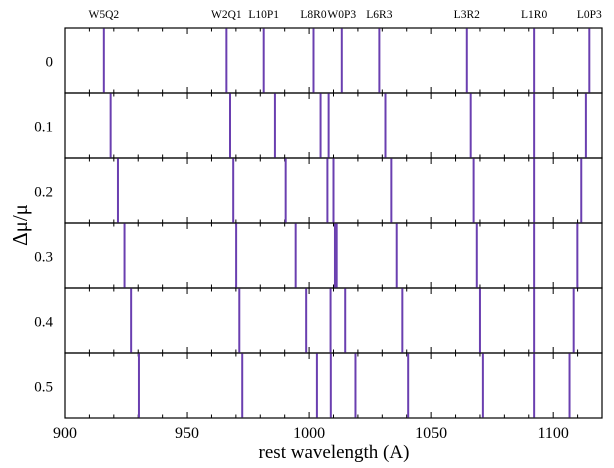 The width and height of the screenshot is (614, 468). I want to click on transition-label: L1R0, so click(534, 15).